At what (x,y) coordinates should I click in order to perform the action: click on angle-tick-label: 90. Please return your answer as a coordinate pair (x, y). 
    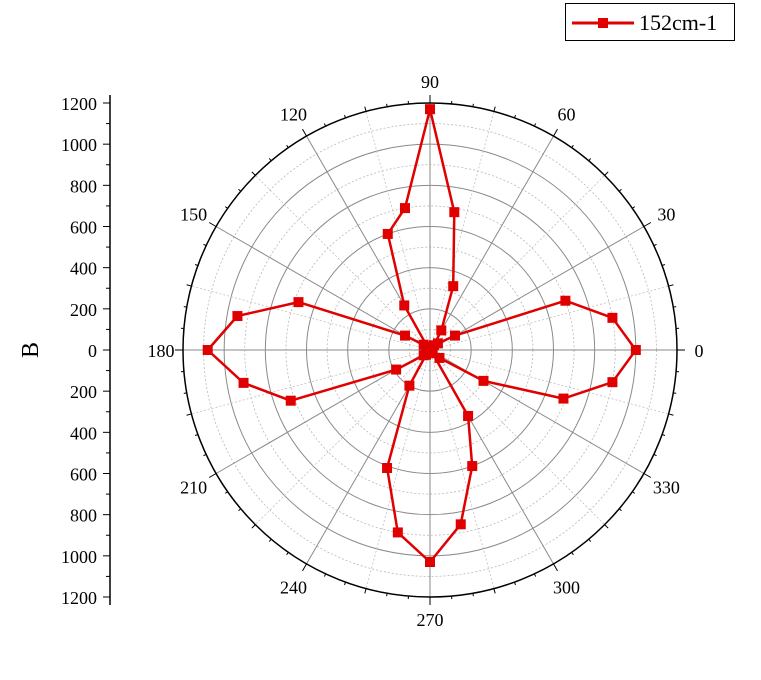
    Looking at the image, I should click on (430, 82).